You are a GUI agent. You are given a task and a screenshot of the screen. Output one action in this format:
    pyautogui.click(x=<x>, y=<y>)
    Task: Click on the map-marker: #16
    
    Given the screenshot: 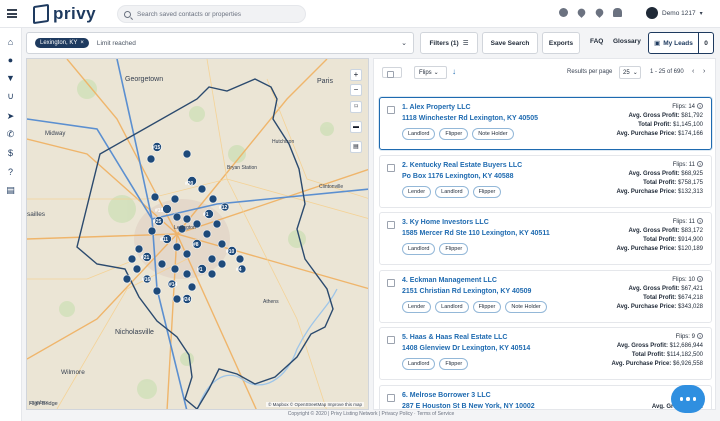 What is the action you would take?
    pyautogui.click(x=146, y=280)
    